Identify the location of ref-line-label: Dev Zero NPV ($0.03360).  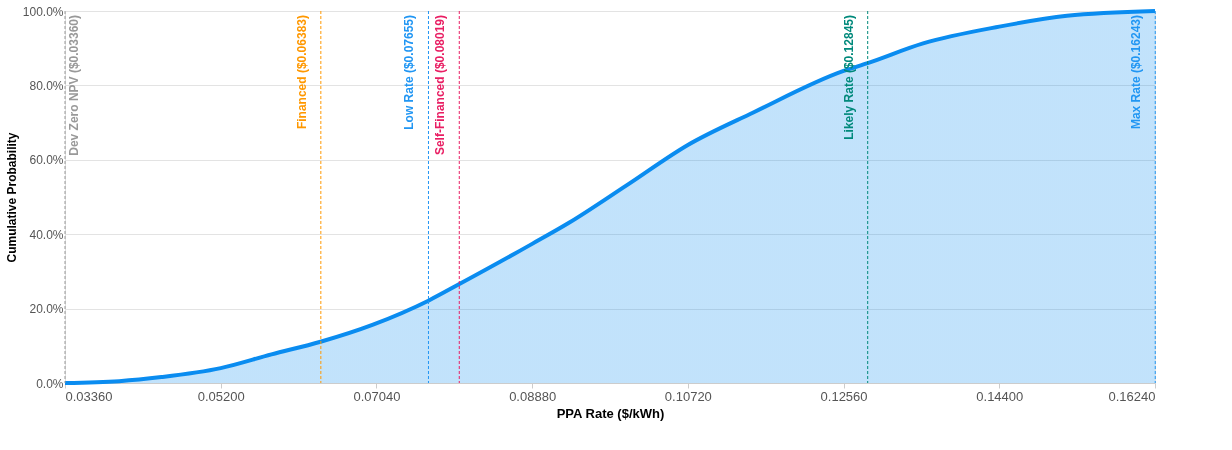
(74, 85).